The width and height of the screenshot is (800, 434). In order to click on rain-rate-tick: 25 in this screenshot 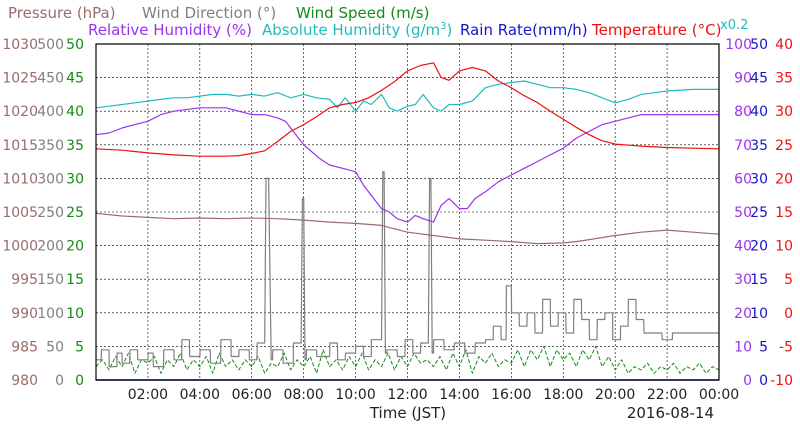, I will do `click(759, 213)`.